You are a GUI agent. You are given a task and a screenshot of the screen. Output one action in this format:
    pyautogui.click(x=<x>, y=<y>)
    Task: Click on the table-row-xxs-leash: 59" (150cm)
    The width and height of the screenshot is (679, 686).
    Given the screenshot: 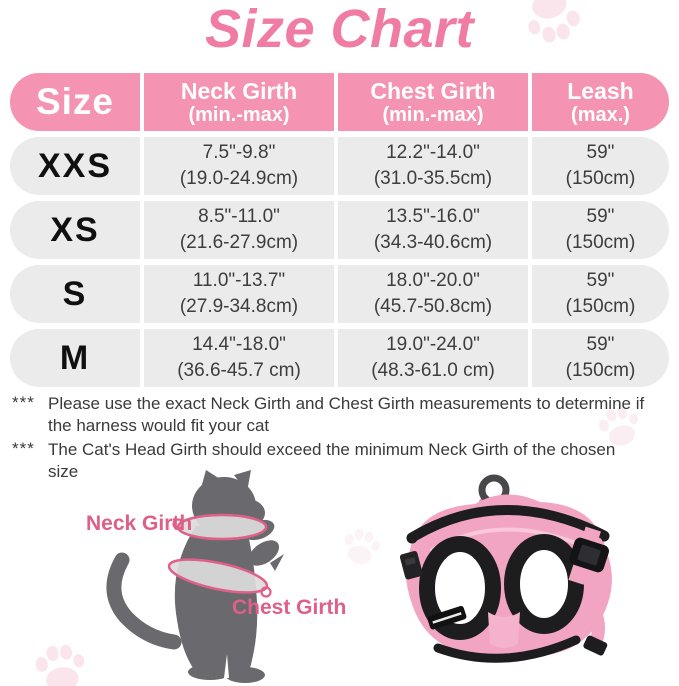 What is the action you would take?
    pyautogui.click(x=600, y=166)
    